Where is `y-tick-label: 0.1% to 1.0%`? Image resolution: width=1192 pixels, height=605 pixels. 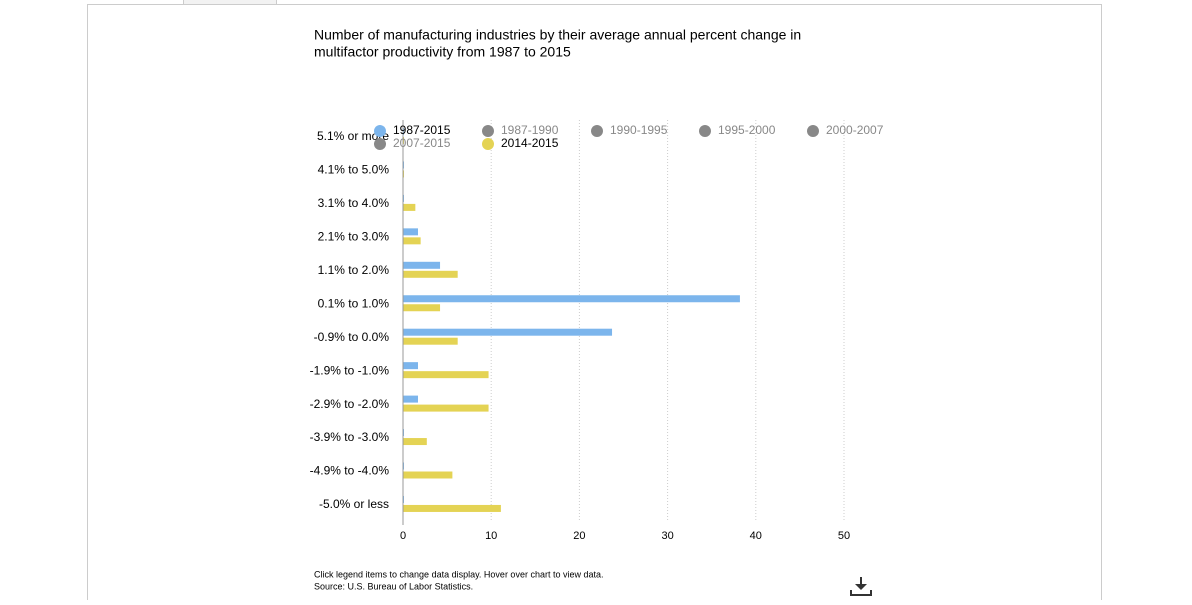 y-tick-label: 0.1% to 1.0% is located at coordinates (354, 303).